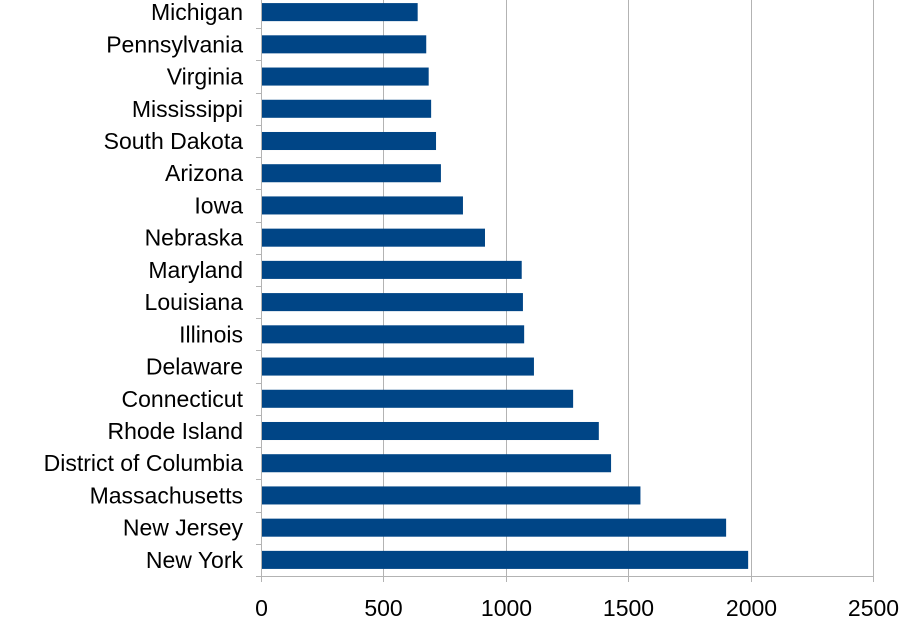 This screenshot has width=906, height=626. What do you see at coordinates (194, 302) in the screenshot?
I see `category-label: Louisiana` at bounding box center [194, 302].